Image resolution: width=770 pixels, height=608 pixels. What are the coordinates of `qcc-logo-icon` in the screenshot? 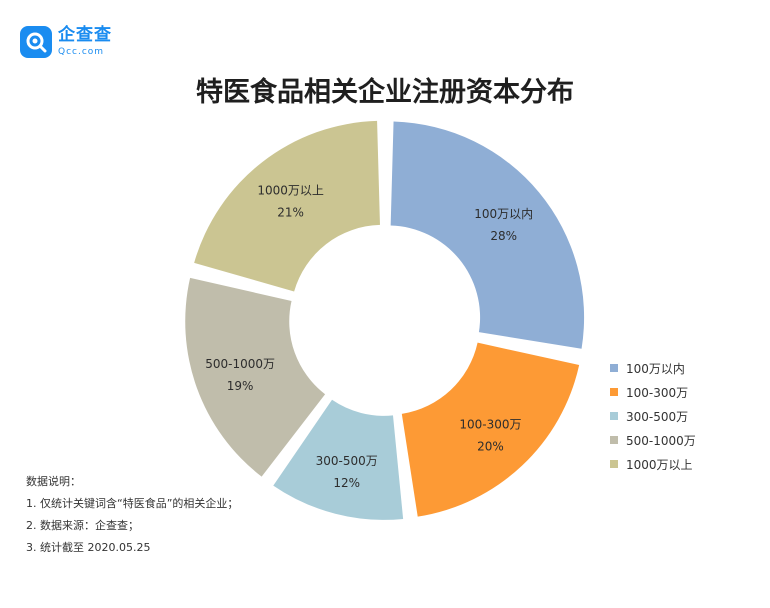 It's located at (36, 42).